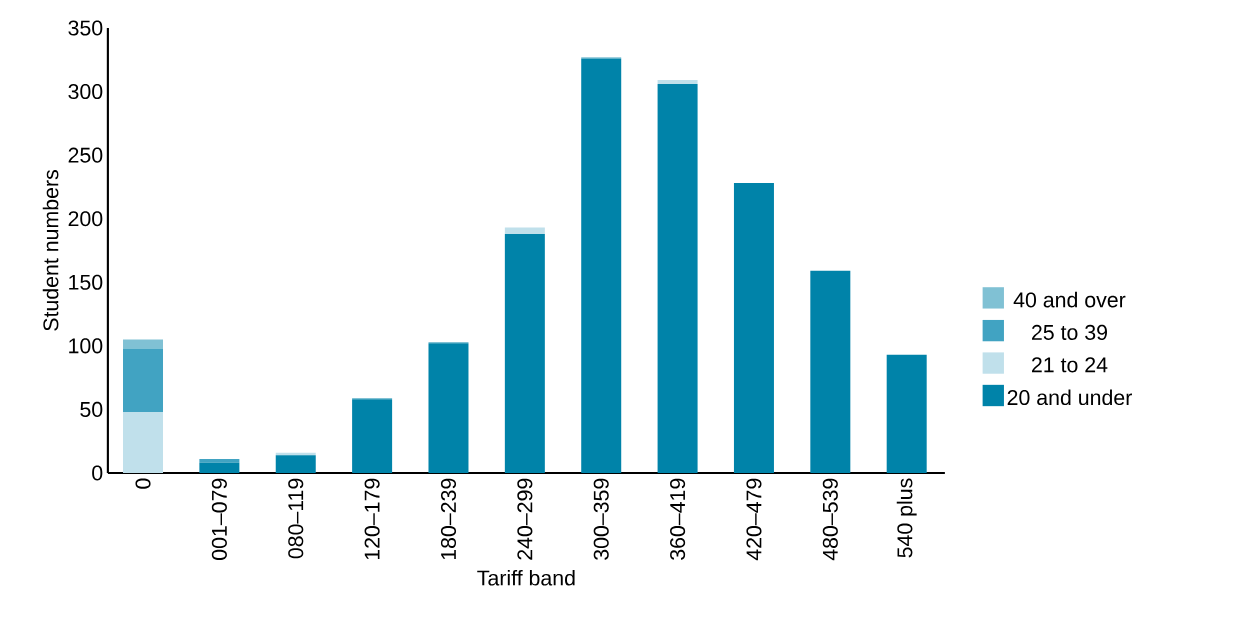 Image resolution: width=1249 pixels, height=641 pixels. Describe the element at coordinates (85, 28) in the screenshot. I see `y-tick-label: 350` at that location.